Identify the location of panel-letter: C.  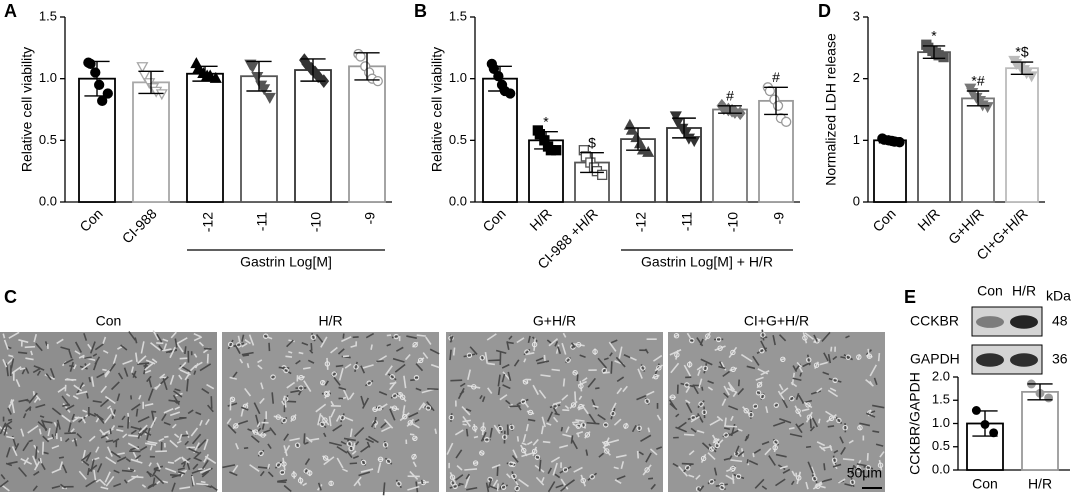
(10, 297).